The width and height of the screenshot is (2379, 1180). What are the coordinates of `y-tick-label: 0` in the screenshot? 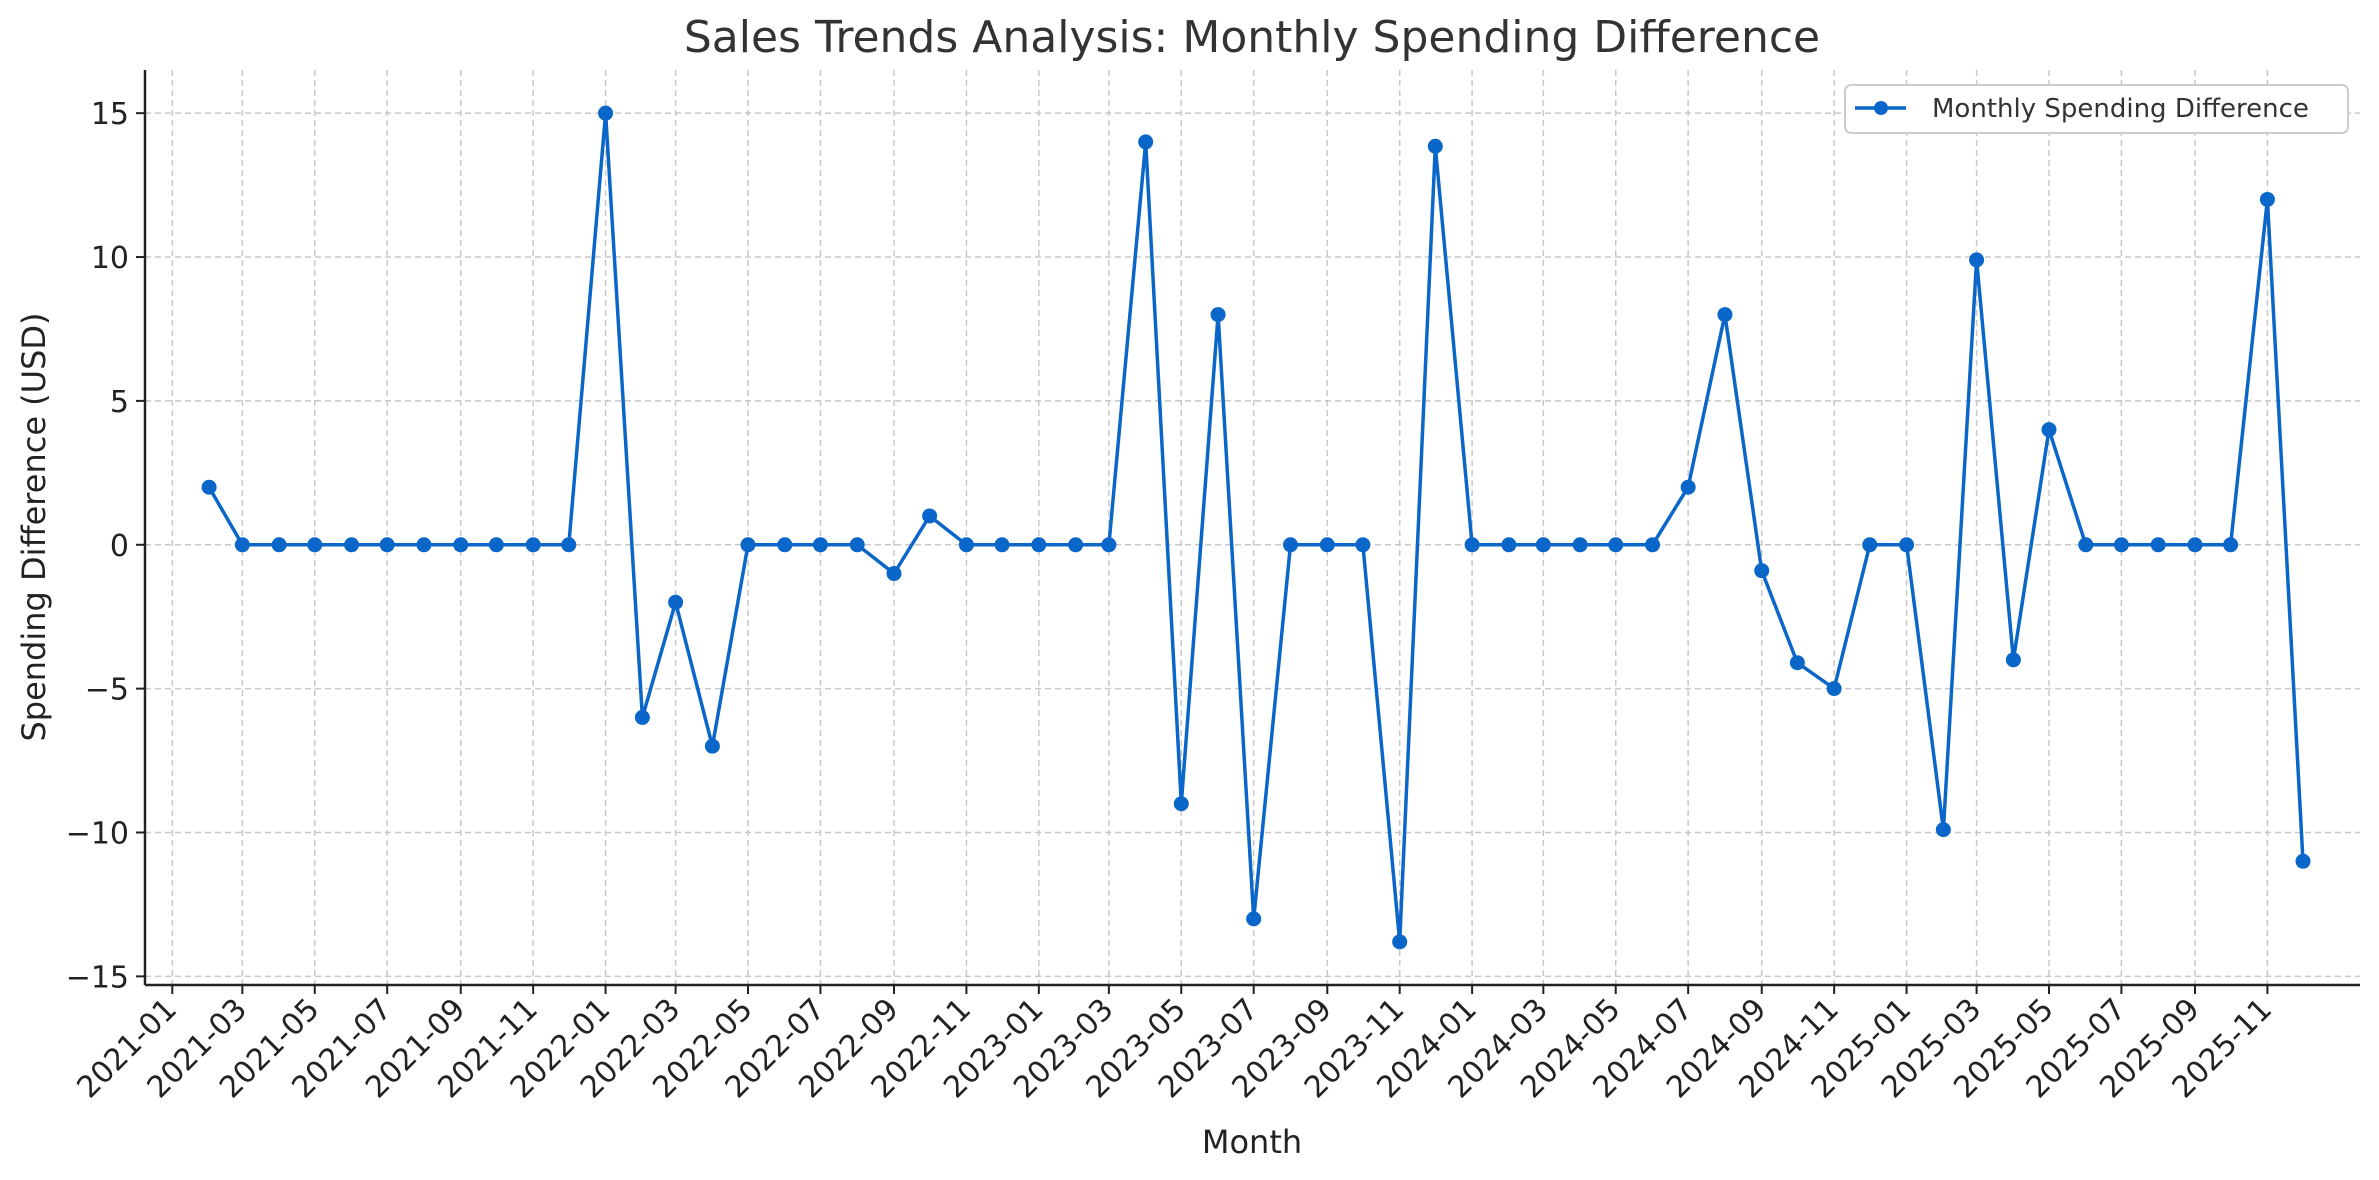 It's located at (119, 546).